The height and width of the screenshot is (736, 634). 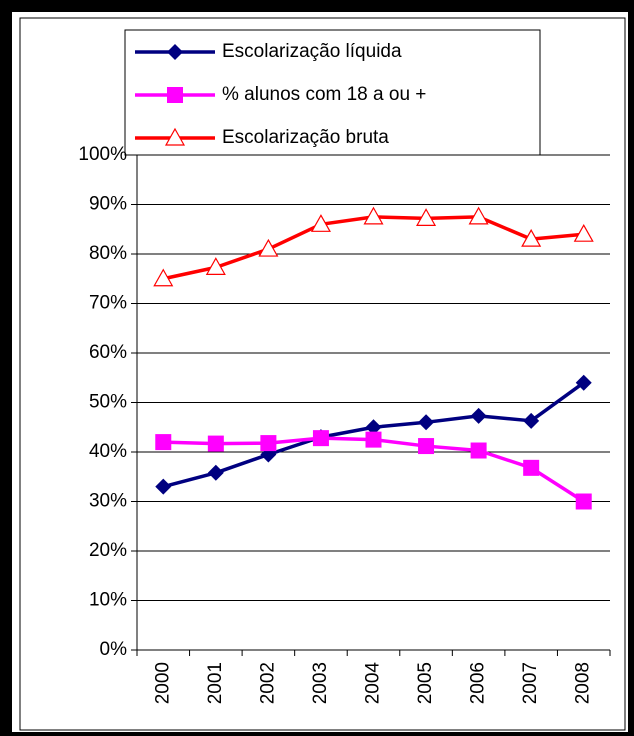 I want to click on legend-label: Escolarização líquida, so click(x=312, y=51).